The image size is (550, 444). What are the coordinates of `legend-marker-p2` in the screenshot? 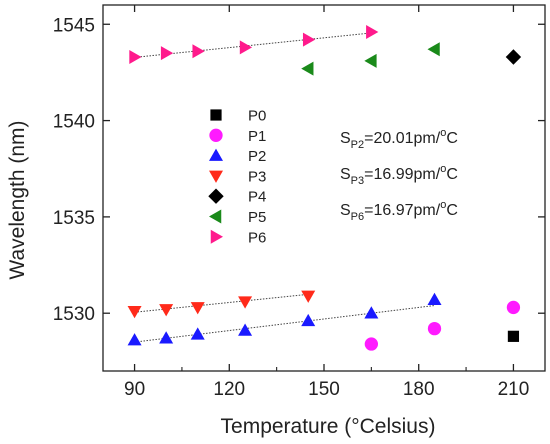 It's located at (216, 154).